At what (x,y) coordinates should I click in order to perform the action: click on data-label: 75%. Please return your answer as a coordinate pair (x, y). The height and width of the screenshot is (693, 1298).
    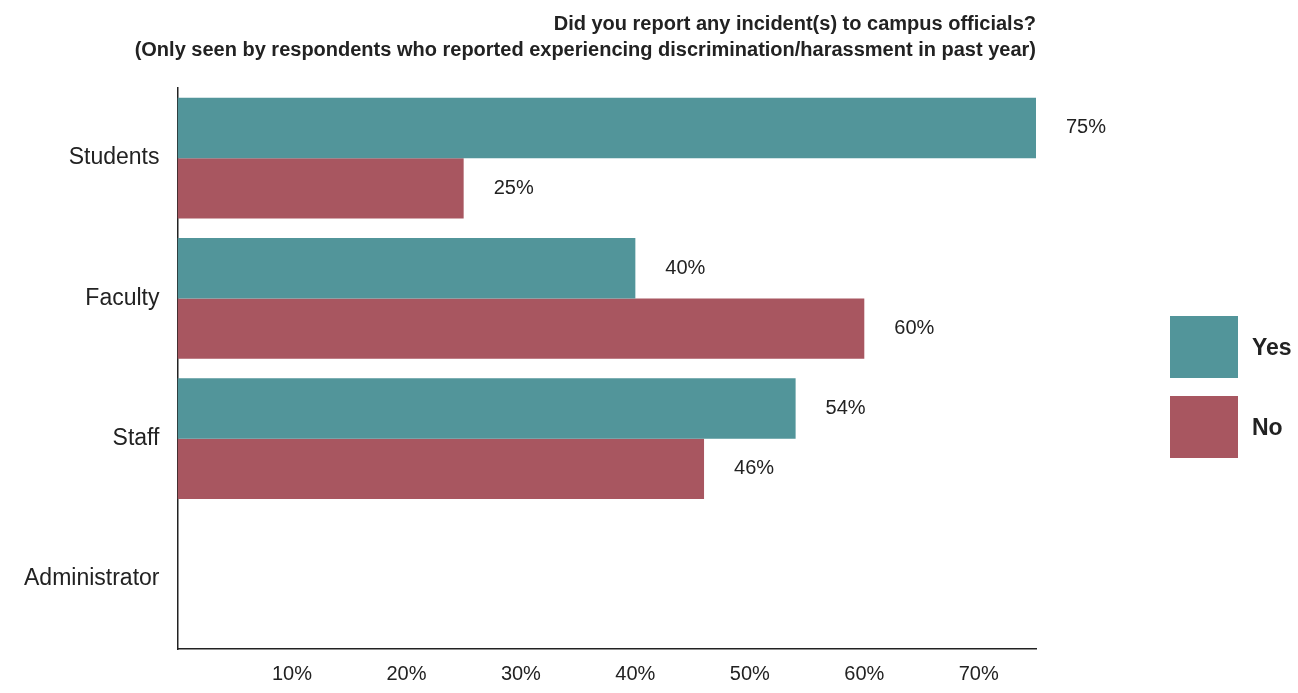
    Looking at the image, I should click on (1086, 126).